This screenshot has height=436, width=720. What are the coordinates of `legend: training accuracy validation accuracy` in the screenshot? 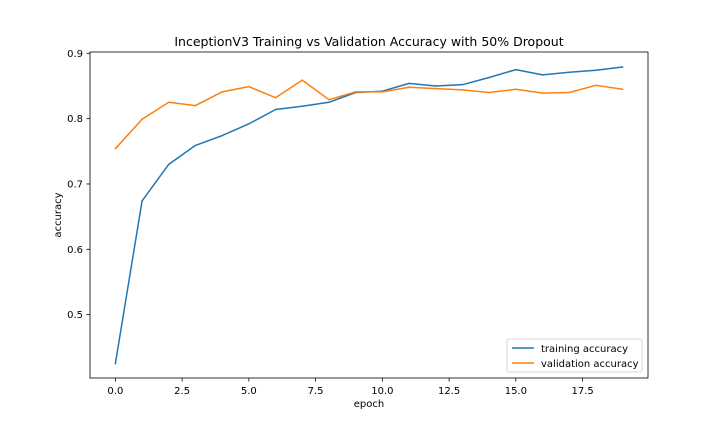 It's located at (574, 355).